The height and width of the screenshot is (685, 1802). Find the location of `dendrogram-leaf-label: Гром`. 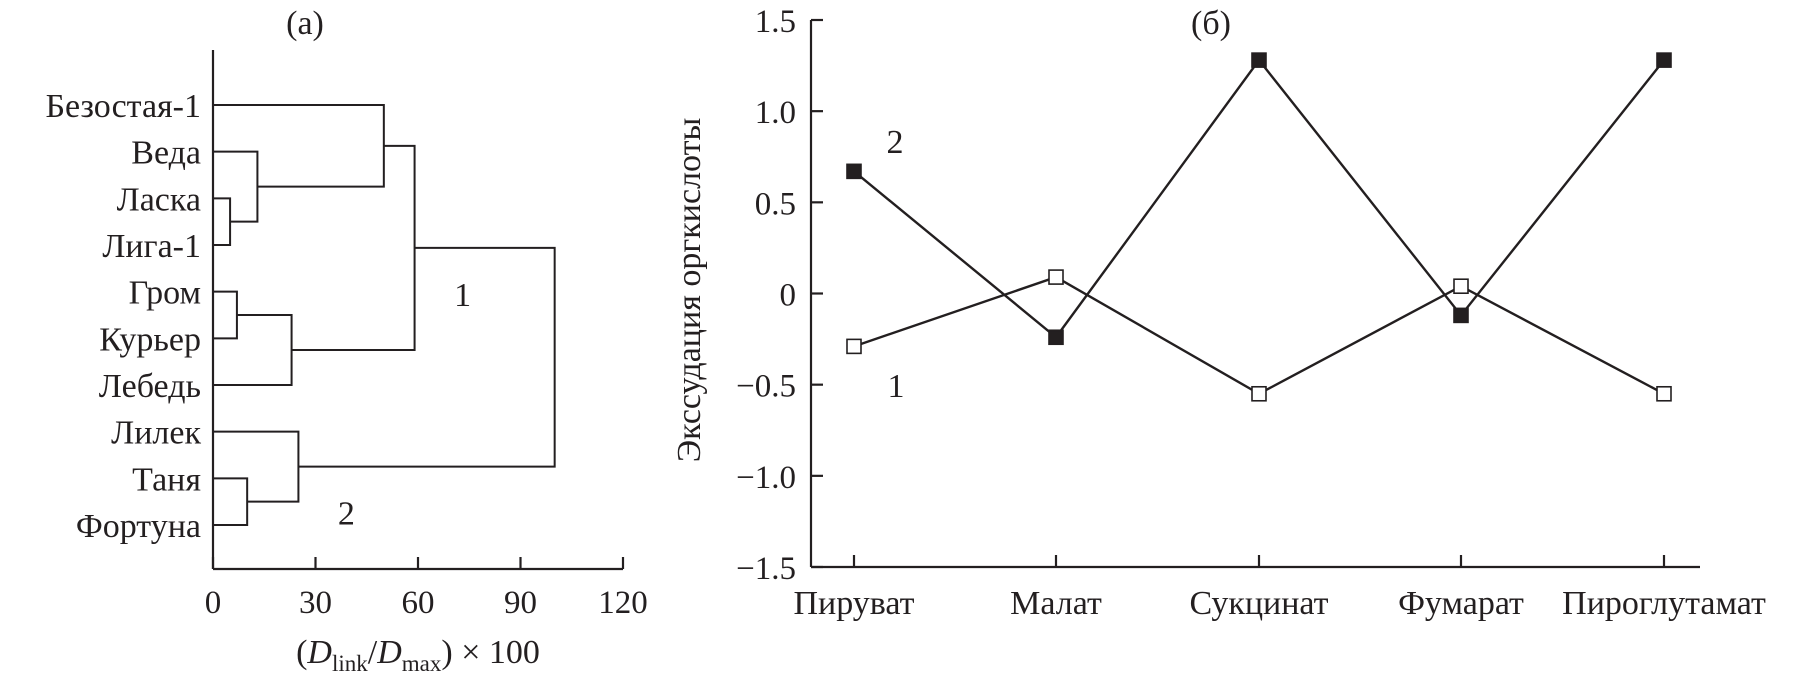

dendrogram-leaf-label: Гром is located at coordinates (165, 293).